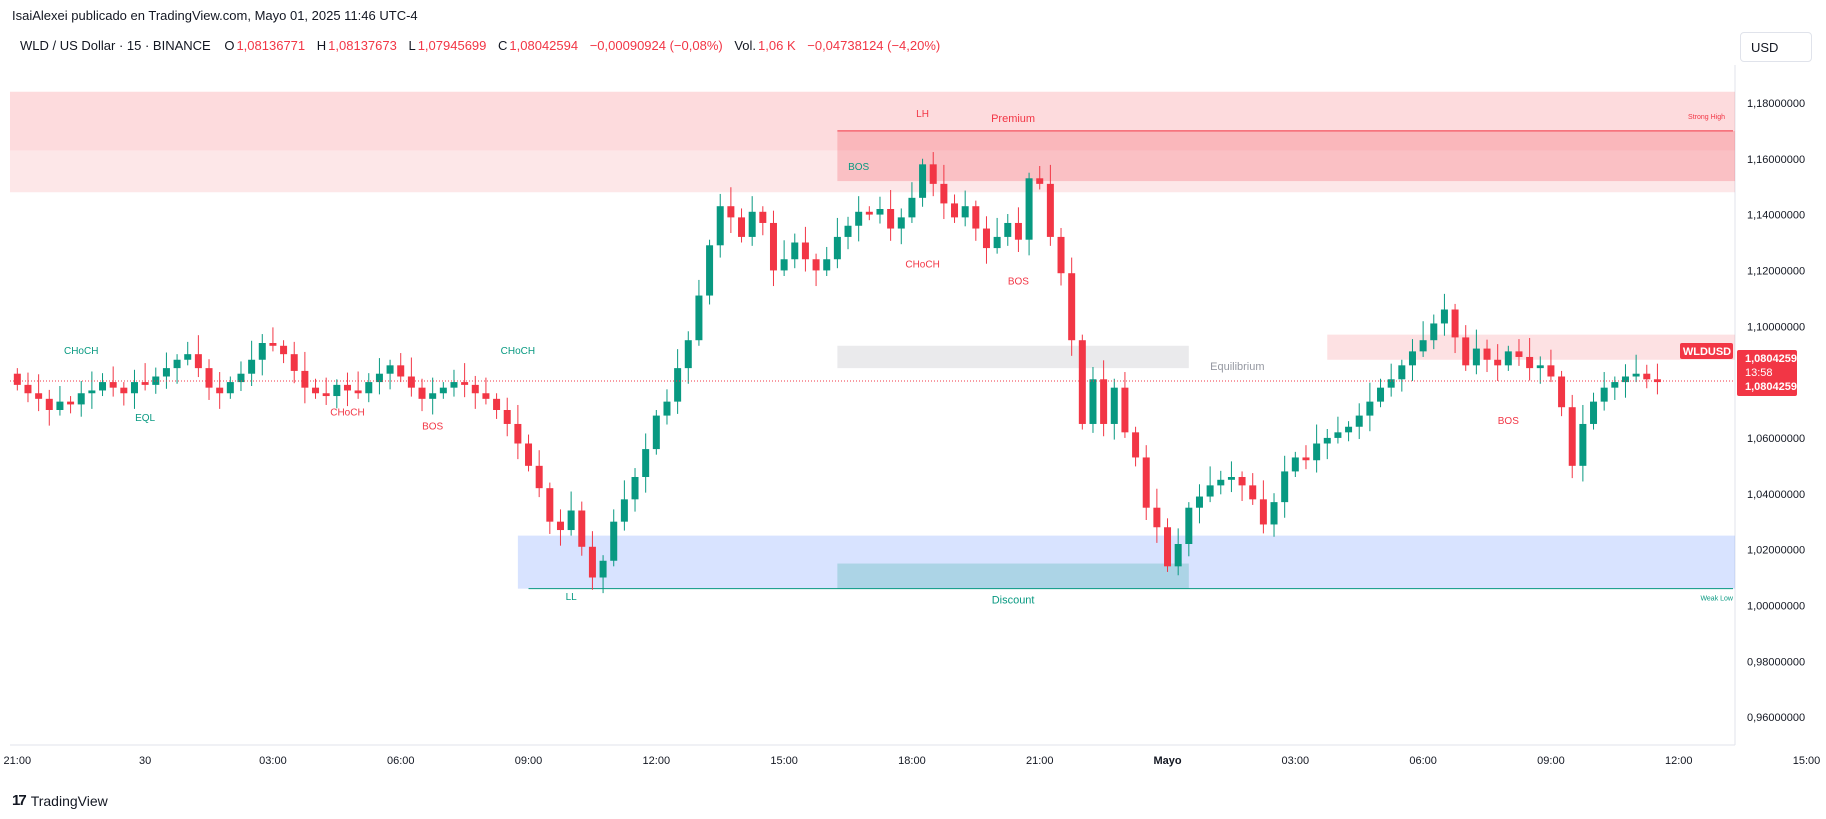 Image resolution: width=1826 pixels, height=819 pixels. Describe the element at coordinates (1706, 117) in the screenshot. I see `strong-high-label: Strong High` at that location.